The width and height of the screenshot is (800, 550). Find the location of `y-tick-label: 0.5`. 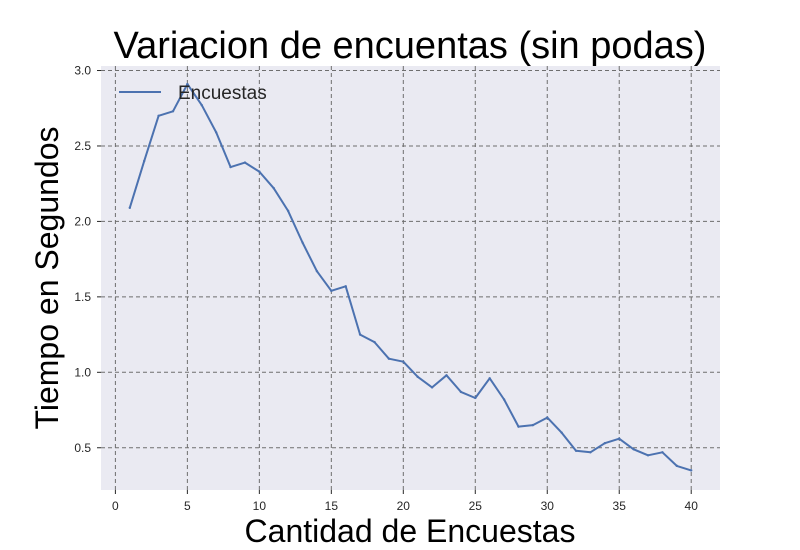

y-tick-label: 0.5 is located at coordinates (82, 448).